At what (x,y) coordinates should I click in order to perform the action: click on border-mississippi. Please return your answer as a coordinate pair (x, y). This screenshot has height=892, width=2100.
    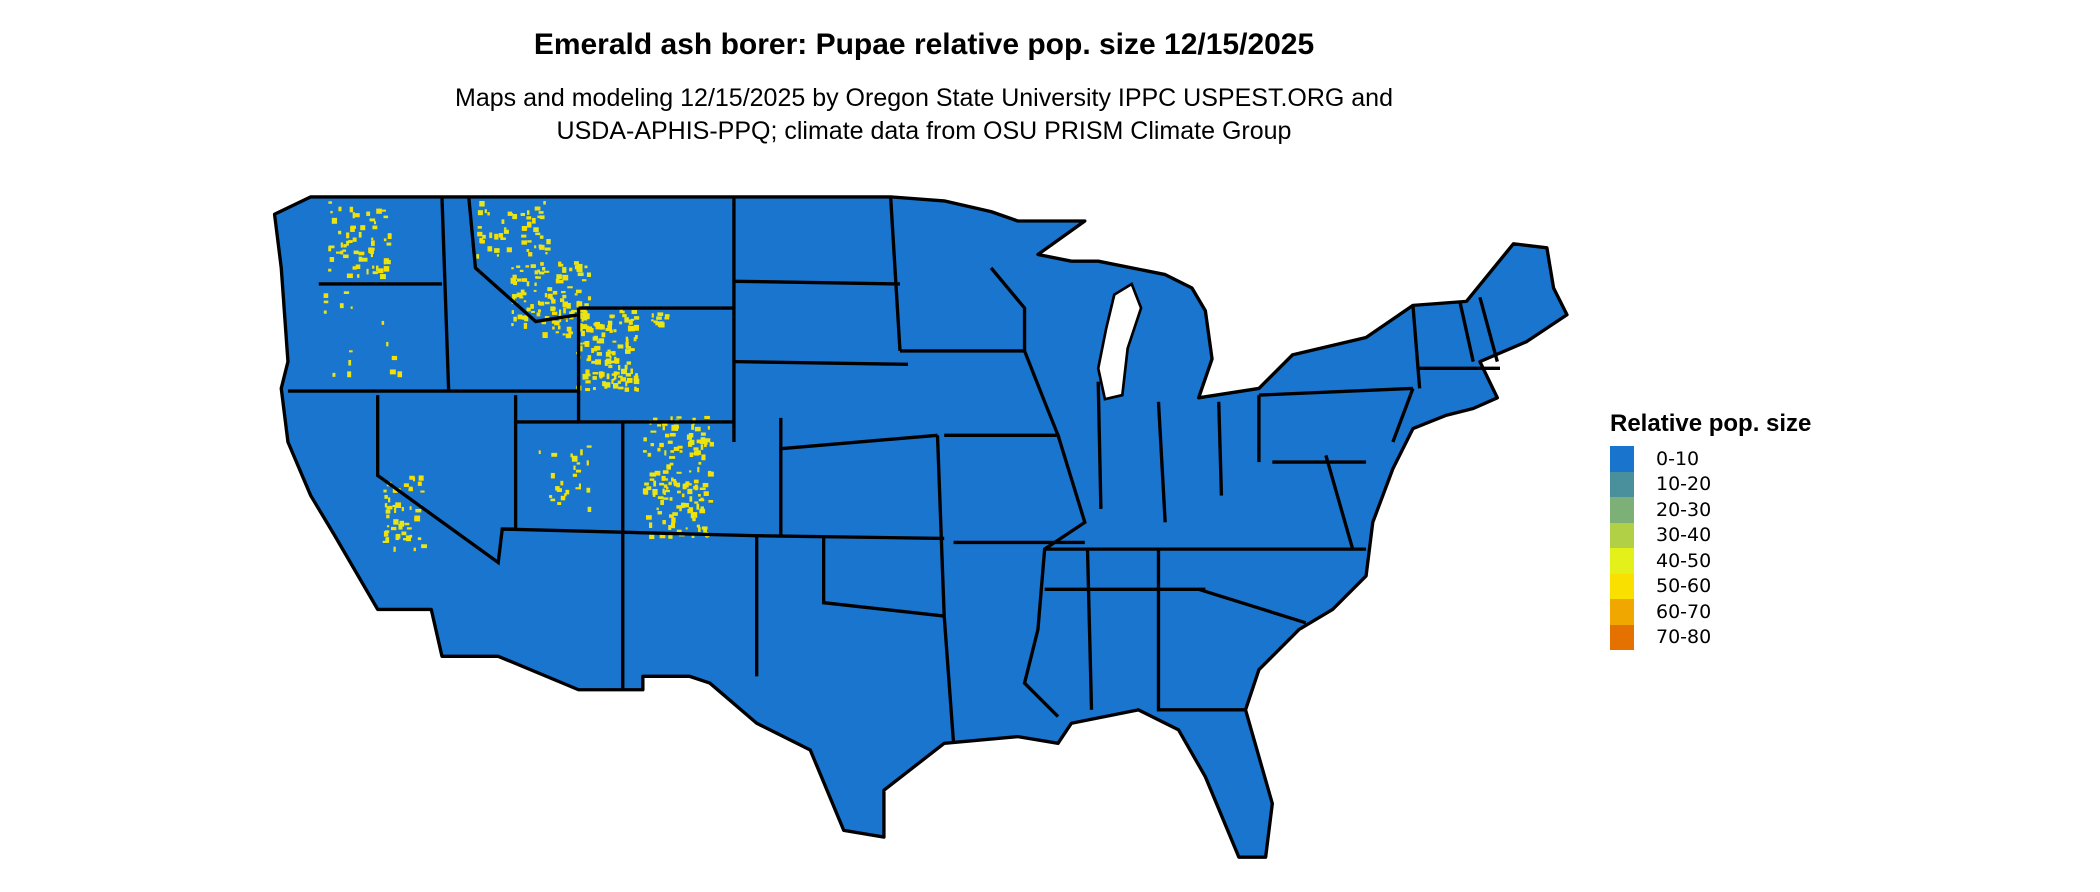
    Looking at the image, I should click on (1020, 576).